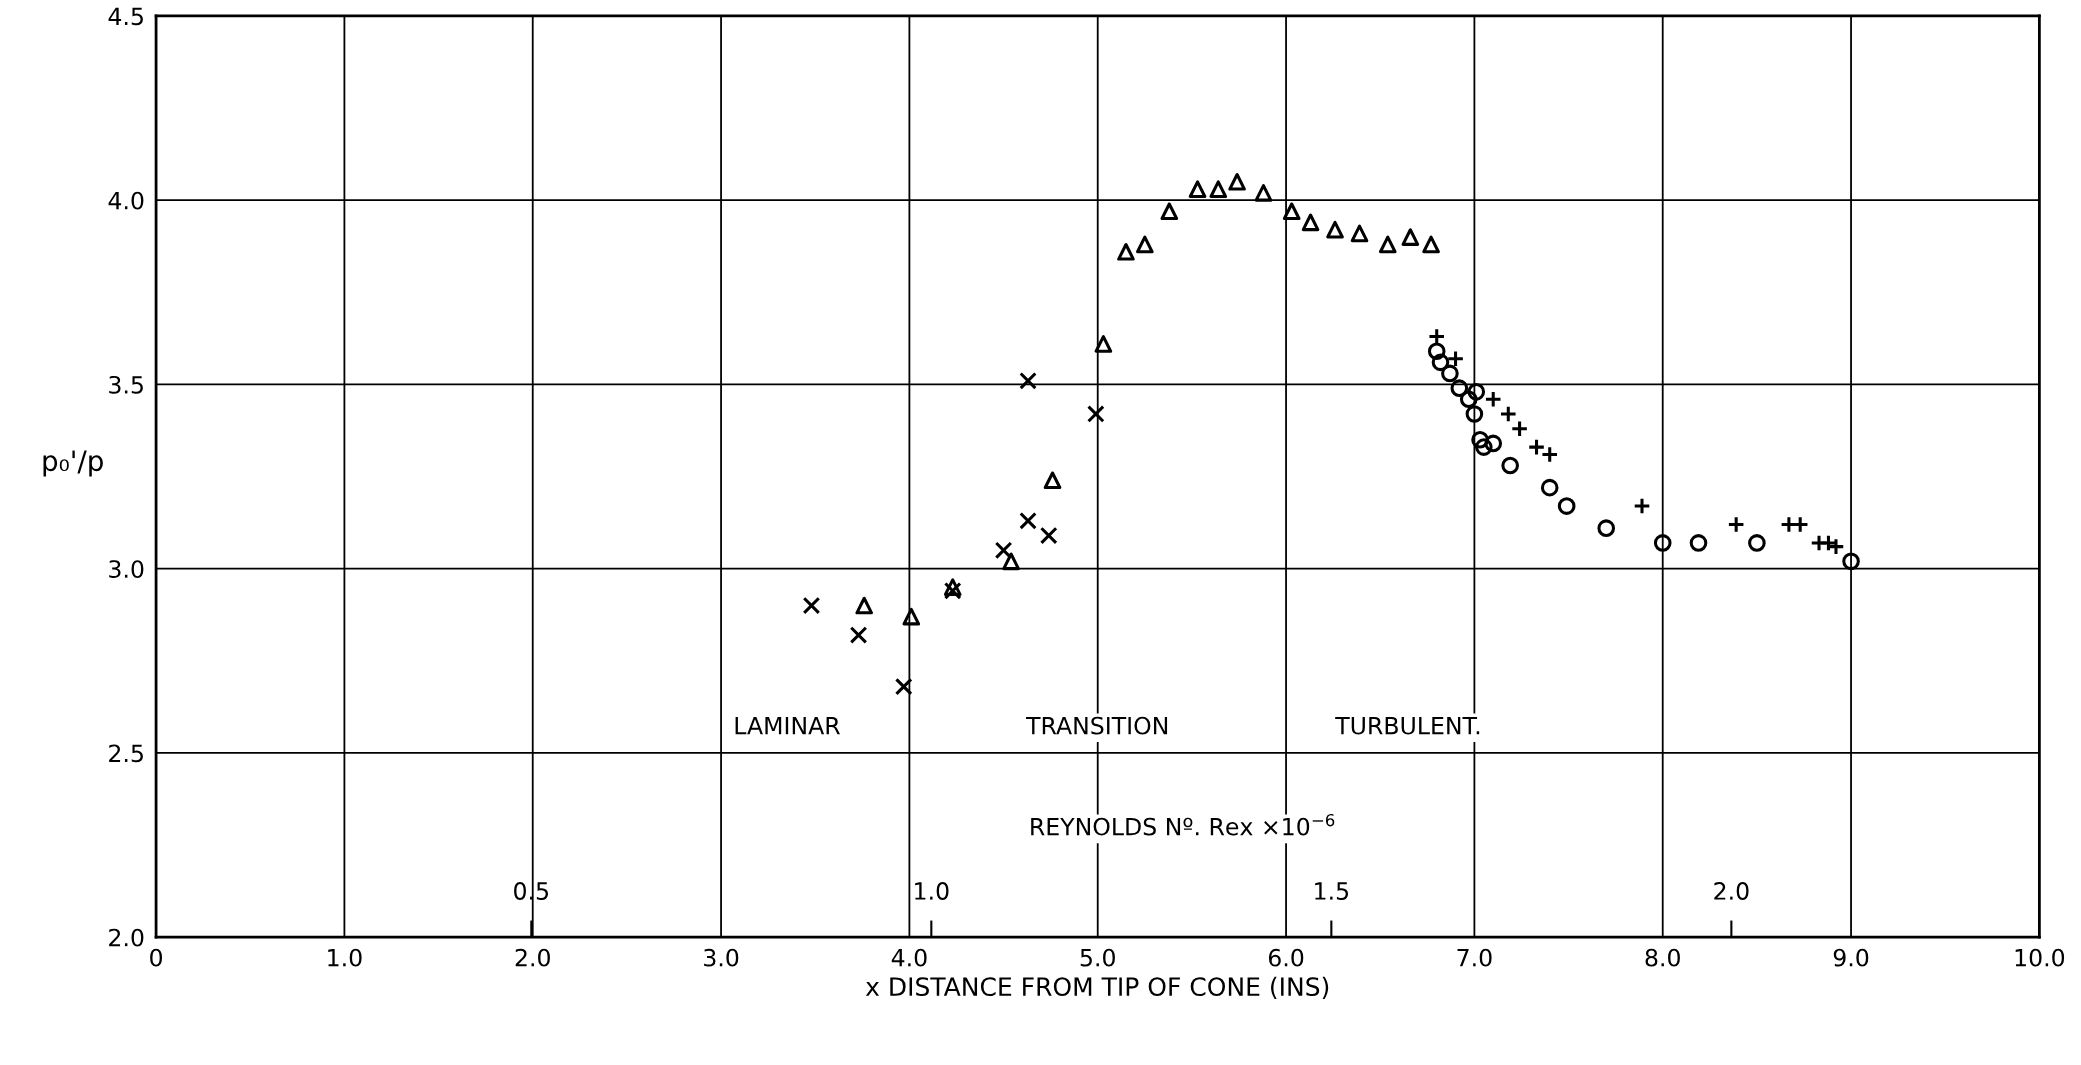 This screenshot has height=1065, width=2081. What do you see at coordinates (126, 384) in the screenshot?
I see `y-tick-label: 3.5` at bounding box center [126, 384].